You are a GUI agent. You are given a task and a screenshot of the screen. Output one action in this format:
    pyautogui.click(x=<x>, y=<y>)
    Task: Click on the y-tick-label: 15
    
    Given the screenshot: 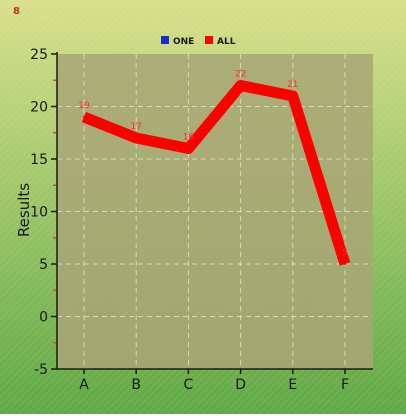 What is the action you would take?
    pyautogui.click(x=39, y=160)
    